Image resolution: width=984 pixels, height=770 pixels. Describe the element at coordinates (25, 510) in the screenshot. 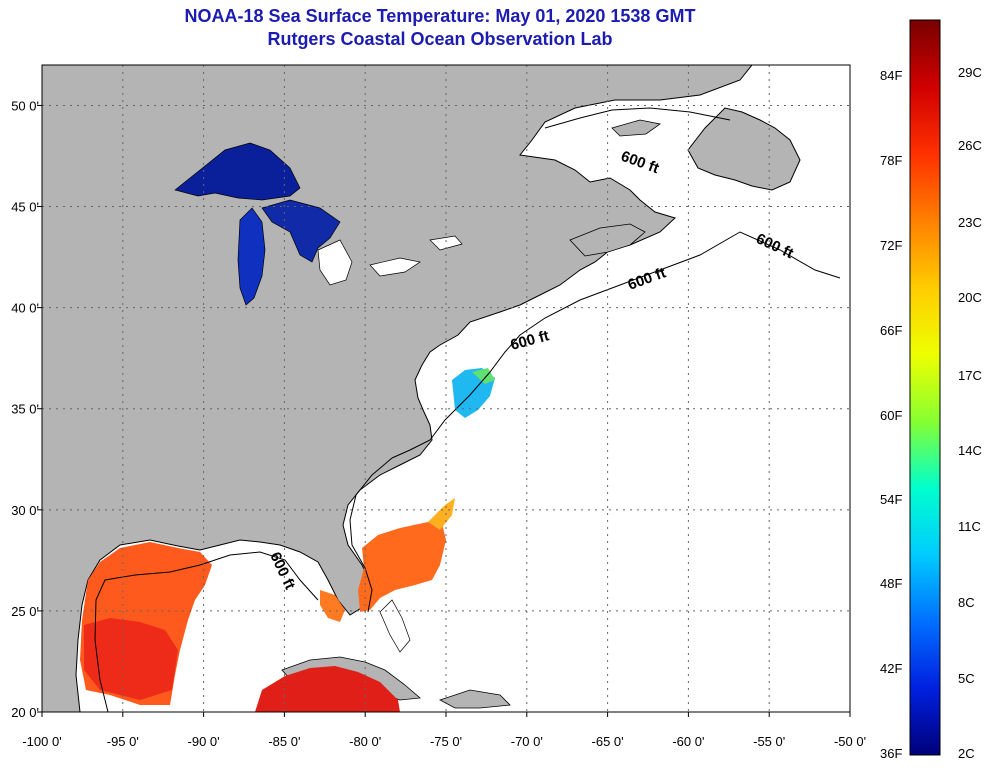

I see `lat-tick-label: 30 0'` at that location.